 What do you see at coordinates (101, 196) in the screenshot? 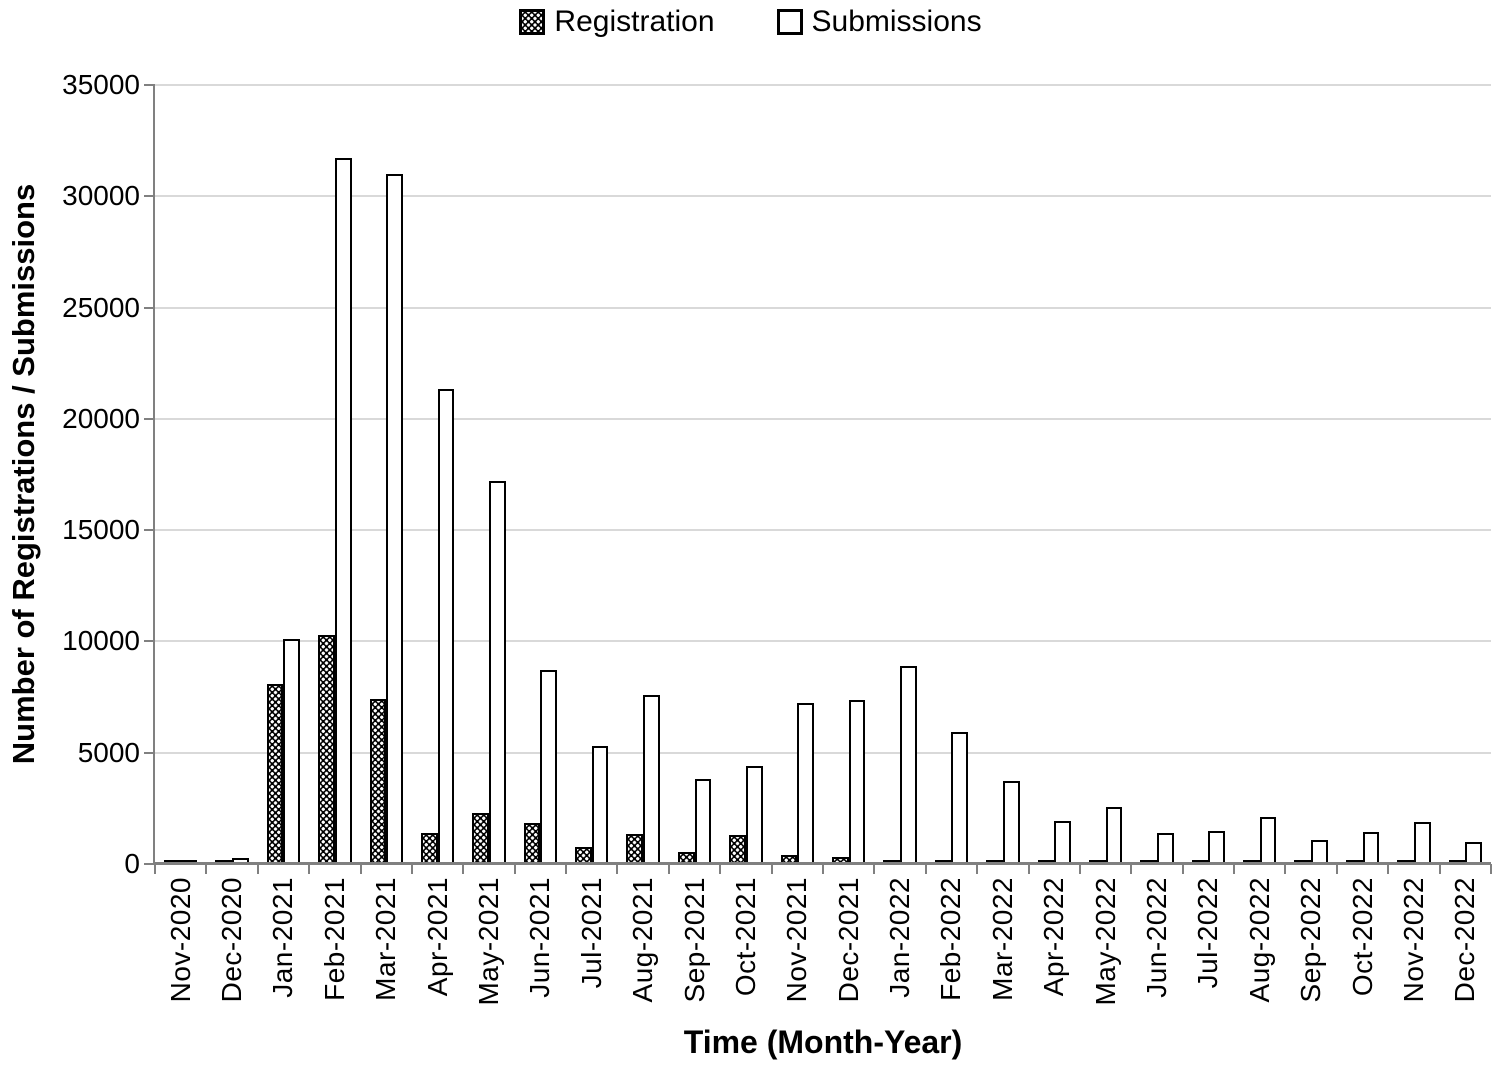
I see `y-tick-label: 30000` at bounding box center [101, 196].